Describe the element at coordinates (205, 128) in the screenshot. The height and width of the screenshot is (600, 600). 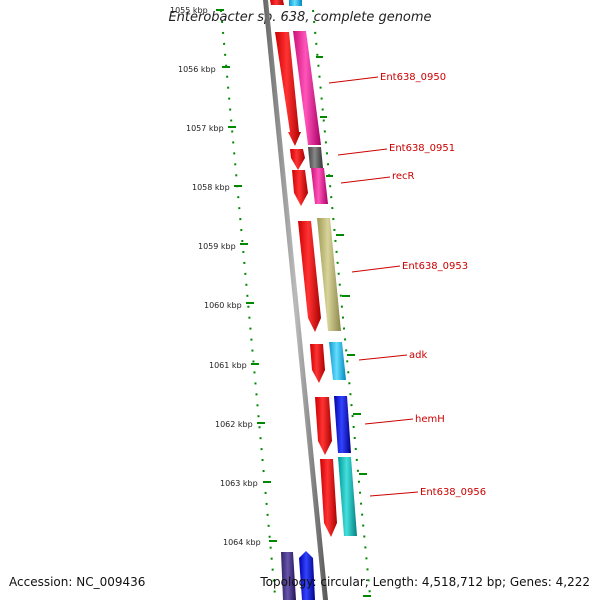
I see `kbp-label: 1057 kbp` at that location.